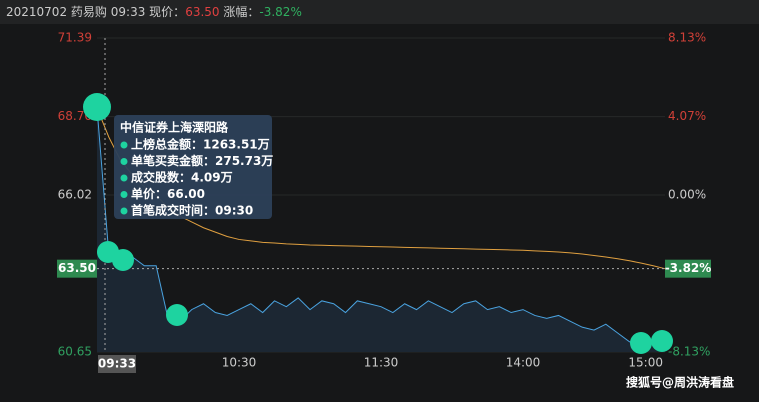  I want to click on crosshair-time: 09:33, so click(117, 364).